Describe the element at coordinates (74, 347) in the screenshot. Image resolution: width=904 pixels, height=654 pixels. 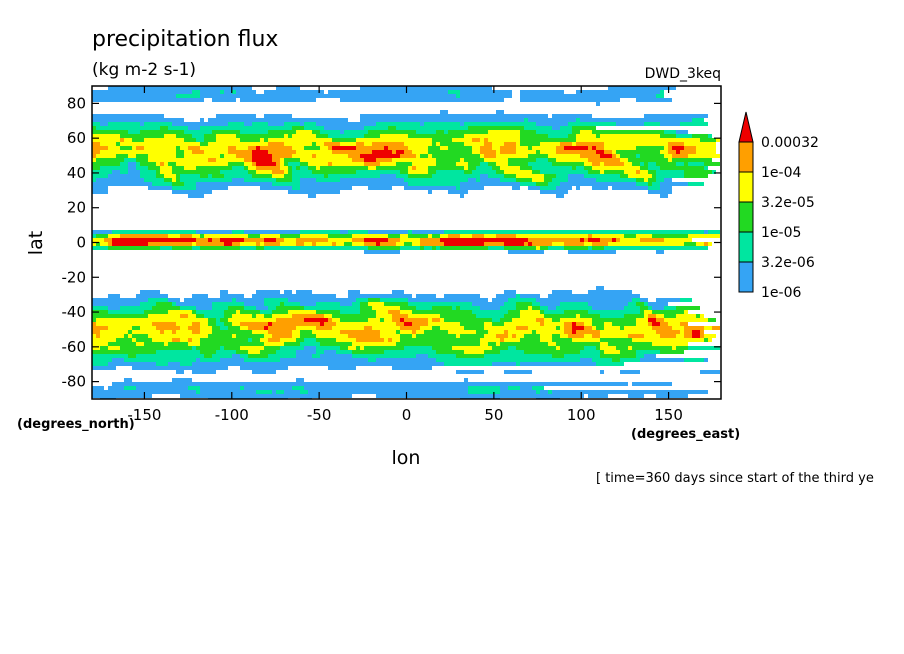
I see `y-tick-label: -60` at that location.